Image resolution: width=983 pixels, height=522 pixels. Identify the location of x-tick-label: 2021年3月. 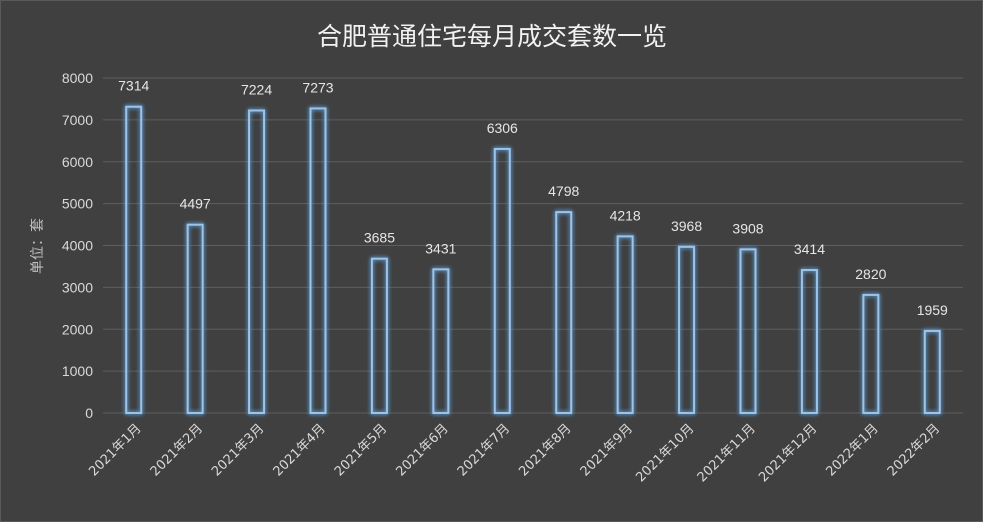
(238, 450).